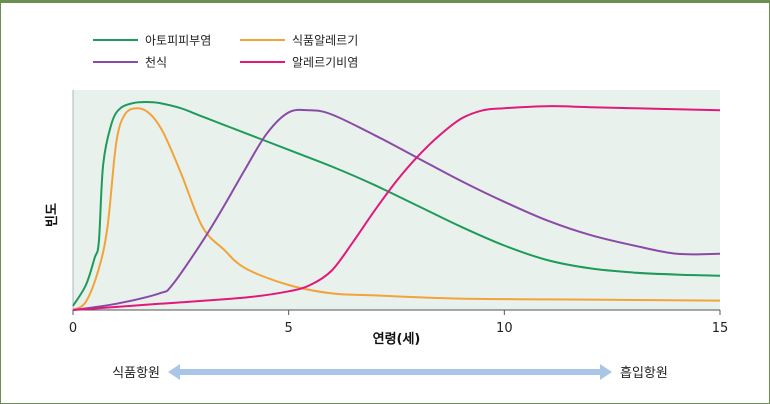 The height and width of the screenshot is (404, 770). Describe the element at coordinates (289, 328) in the screenshot. I see `x-tick-label: 5` at that location.